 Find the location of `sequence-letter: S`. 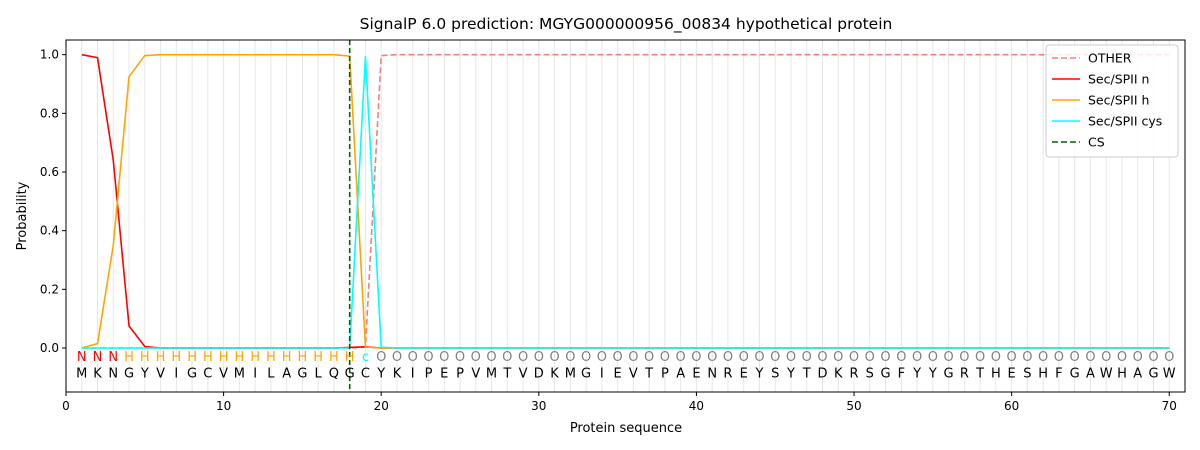

sequence-letter: S is located at coordinates (870, 373).